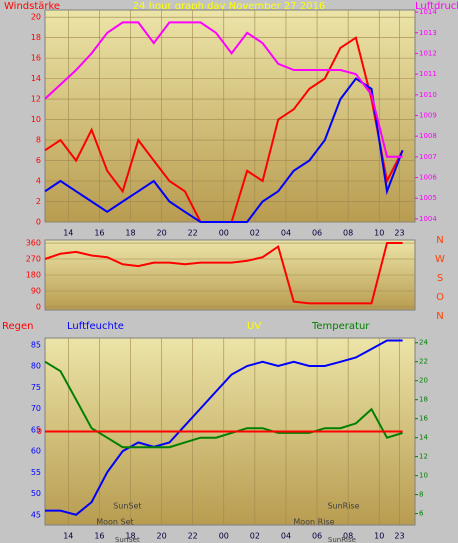 The width and height of the screenshot is (458, 543). Describe the element at coordinates (423, 438) in the screenshot. I see `y2-tick-label: 14` at that location.